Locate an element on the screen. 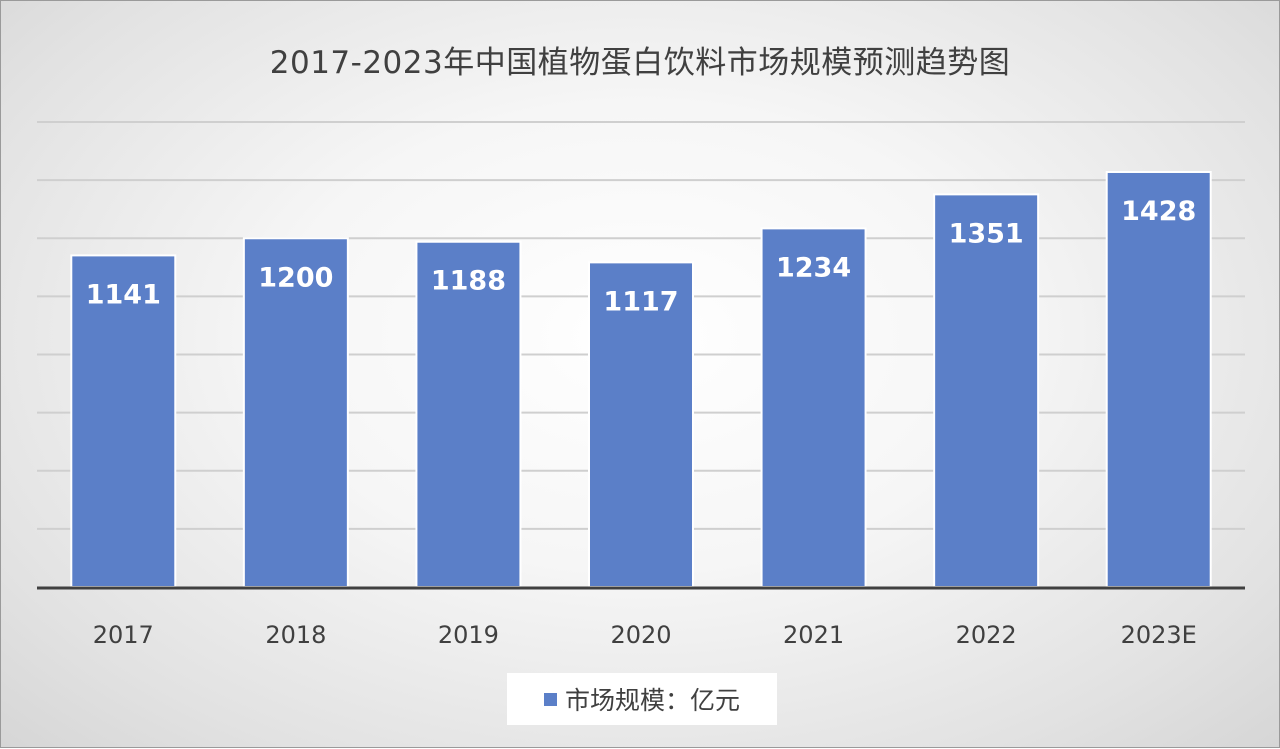 This screenshot has width=1280, height=749. x-tick-label: 2017 is located at coordinates (123, 635).